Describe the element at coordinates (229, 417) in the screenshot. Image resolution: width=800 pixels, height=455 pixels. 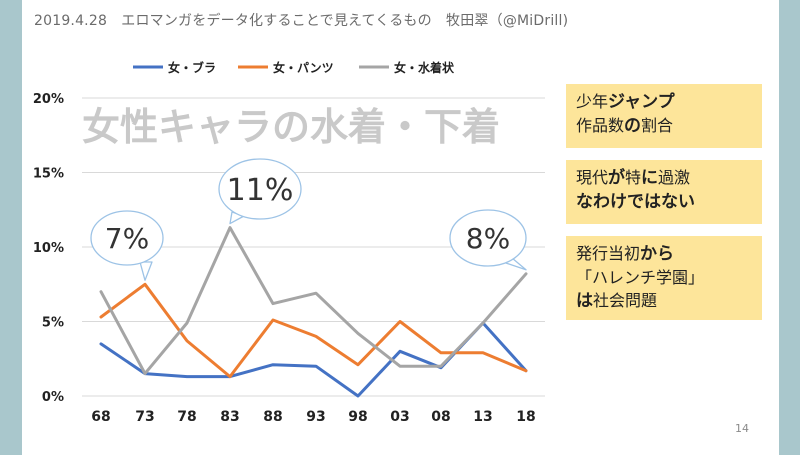
I see `x-tick-label: 83` at that location.